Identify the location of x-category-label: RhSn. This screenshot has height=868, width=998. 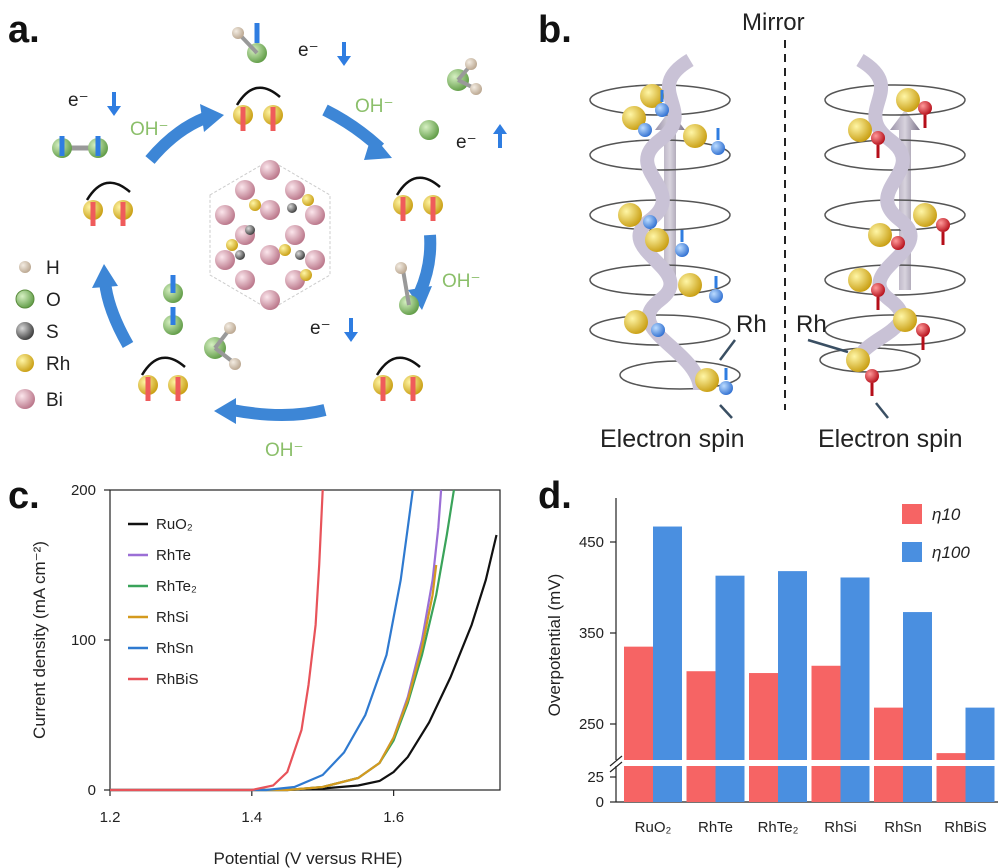
(903, 827).